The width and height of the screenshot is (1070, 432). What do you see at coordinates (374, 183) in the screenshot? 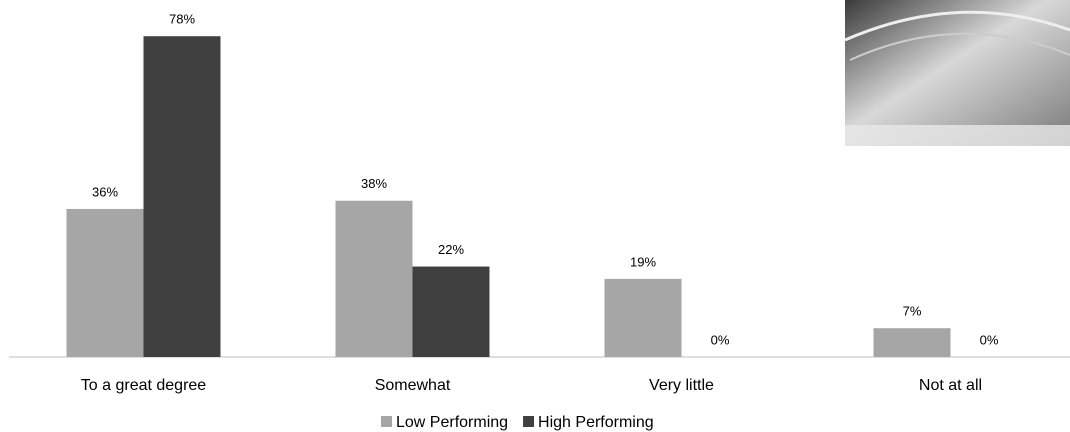
I see `value-label: 38%` at bounding box center [374, 183].